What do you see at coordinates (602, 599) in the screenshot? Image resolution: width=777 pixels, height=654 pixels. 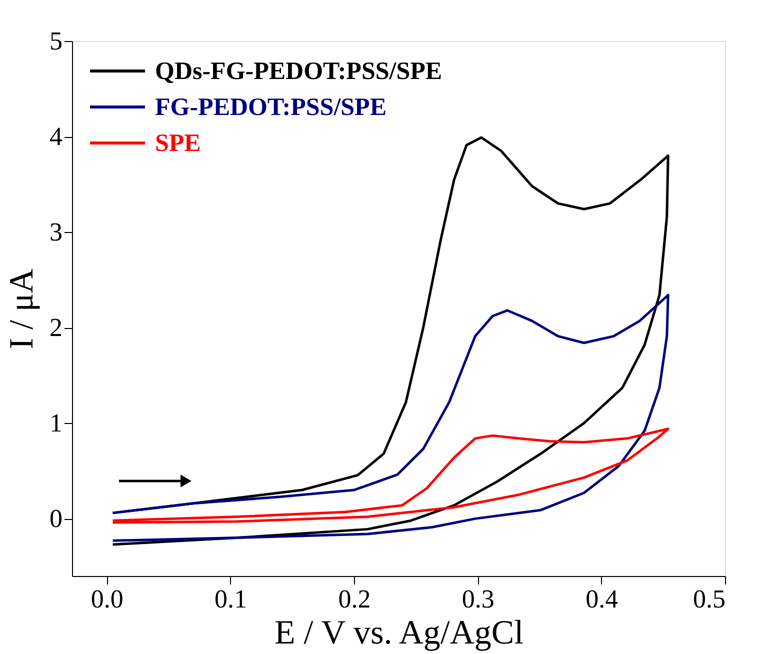 I see `x-tick-label: 0.4` at bounding box center [602, 599].